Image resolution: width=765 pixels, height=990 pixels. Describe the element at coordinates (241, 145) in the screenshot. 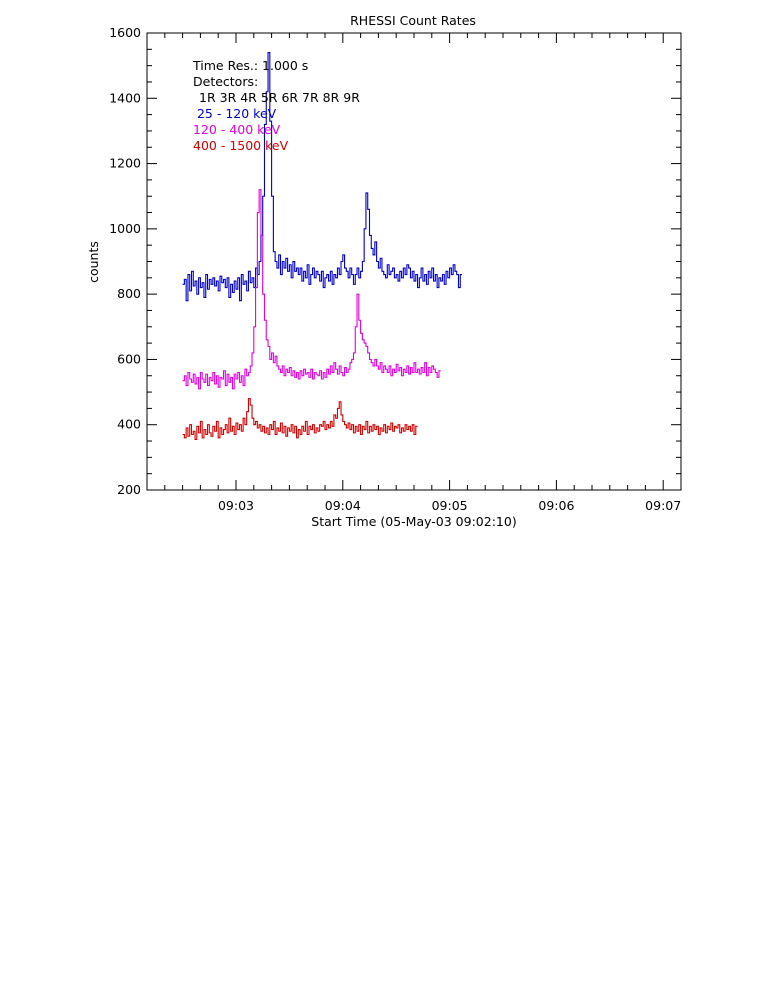

I see `legend-series-2: 400 - 1500 keV` at that location.